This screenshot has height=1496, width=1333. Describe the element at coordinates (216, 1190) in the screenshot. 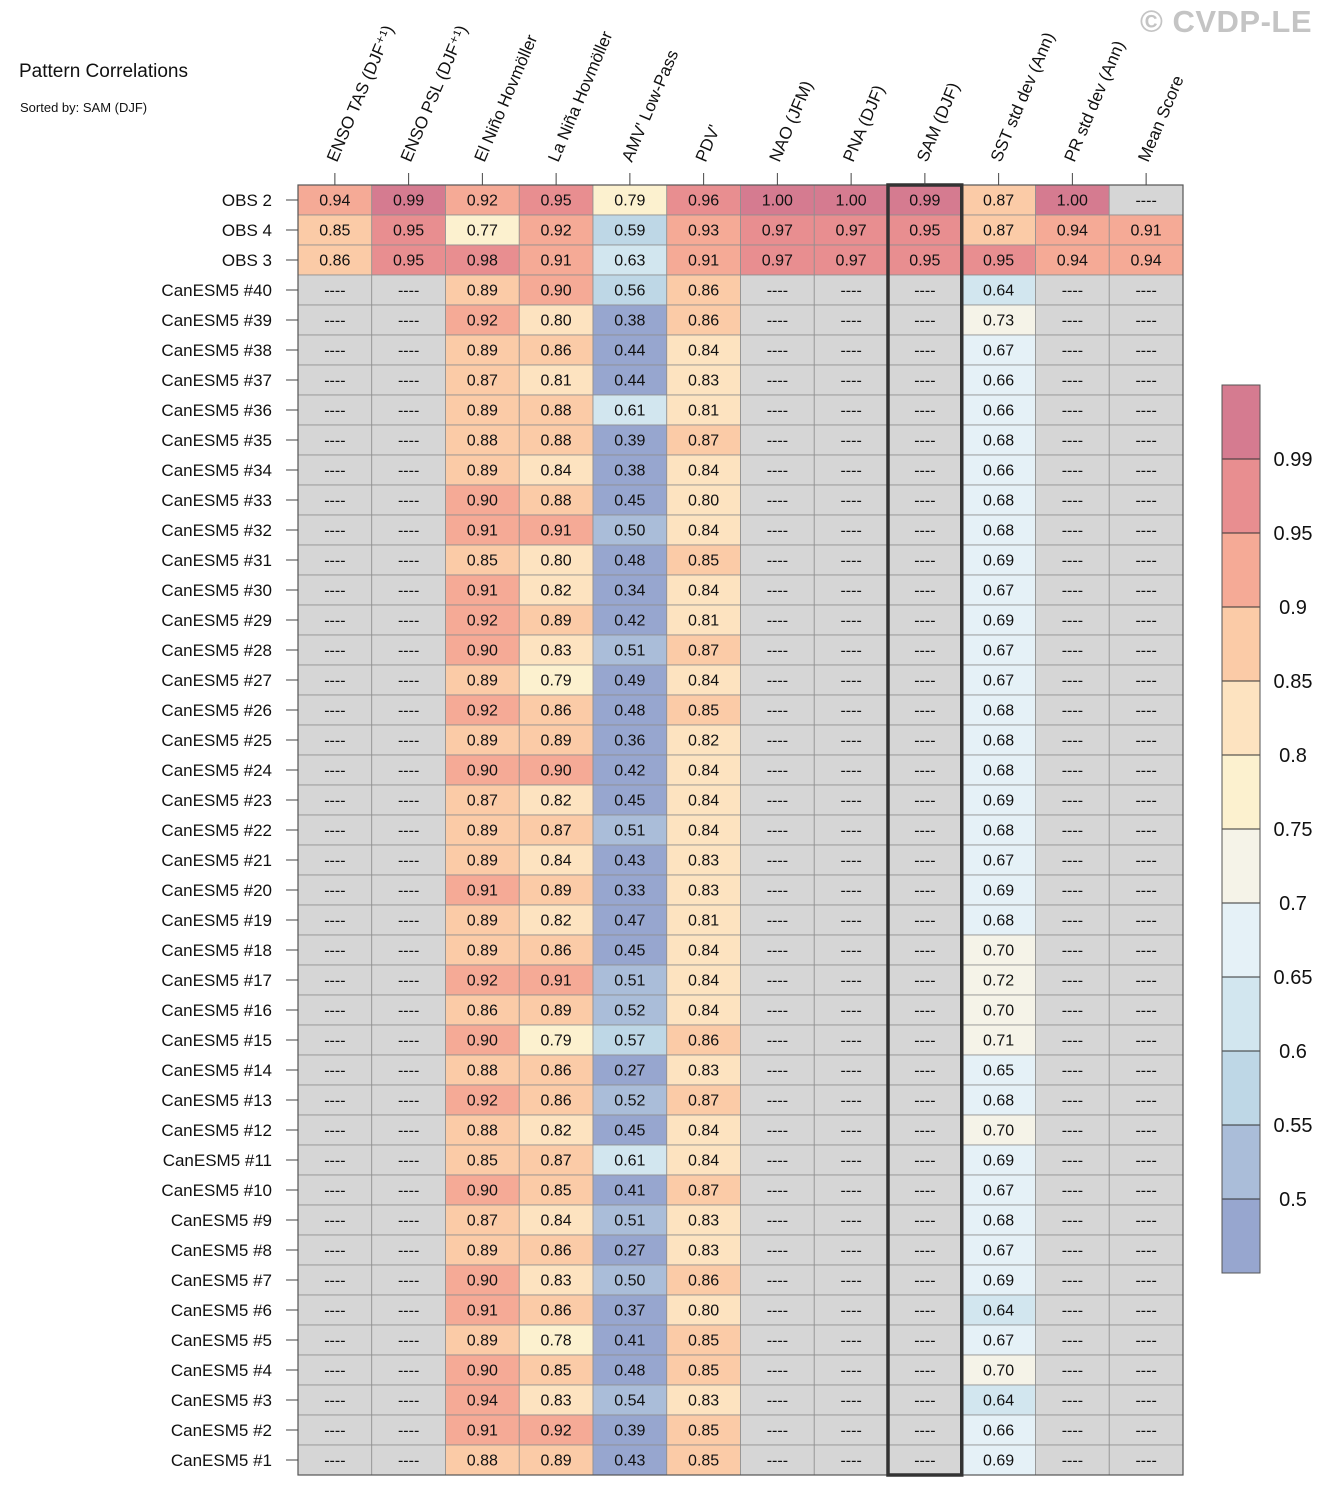

I see `row-label: CanESM5 #10` at that location.